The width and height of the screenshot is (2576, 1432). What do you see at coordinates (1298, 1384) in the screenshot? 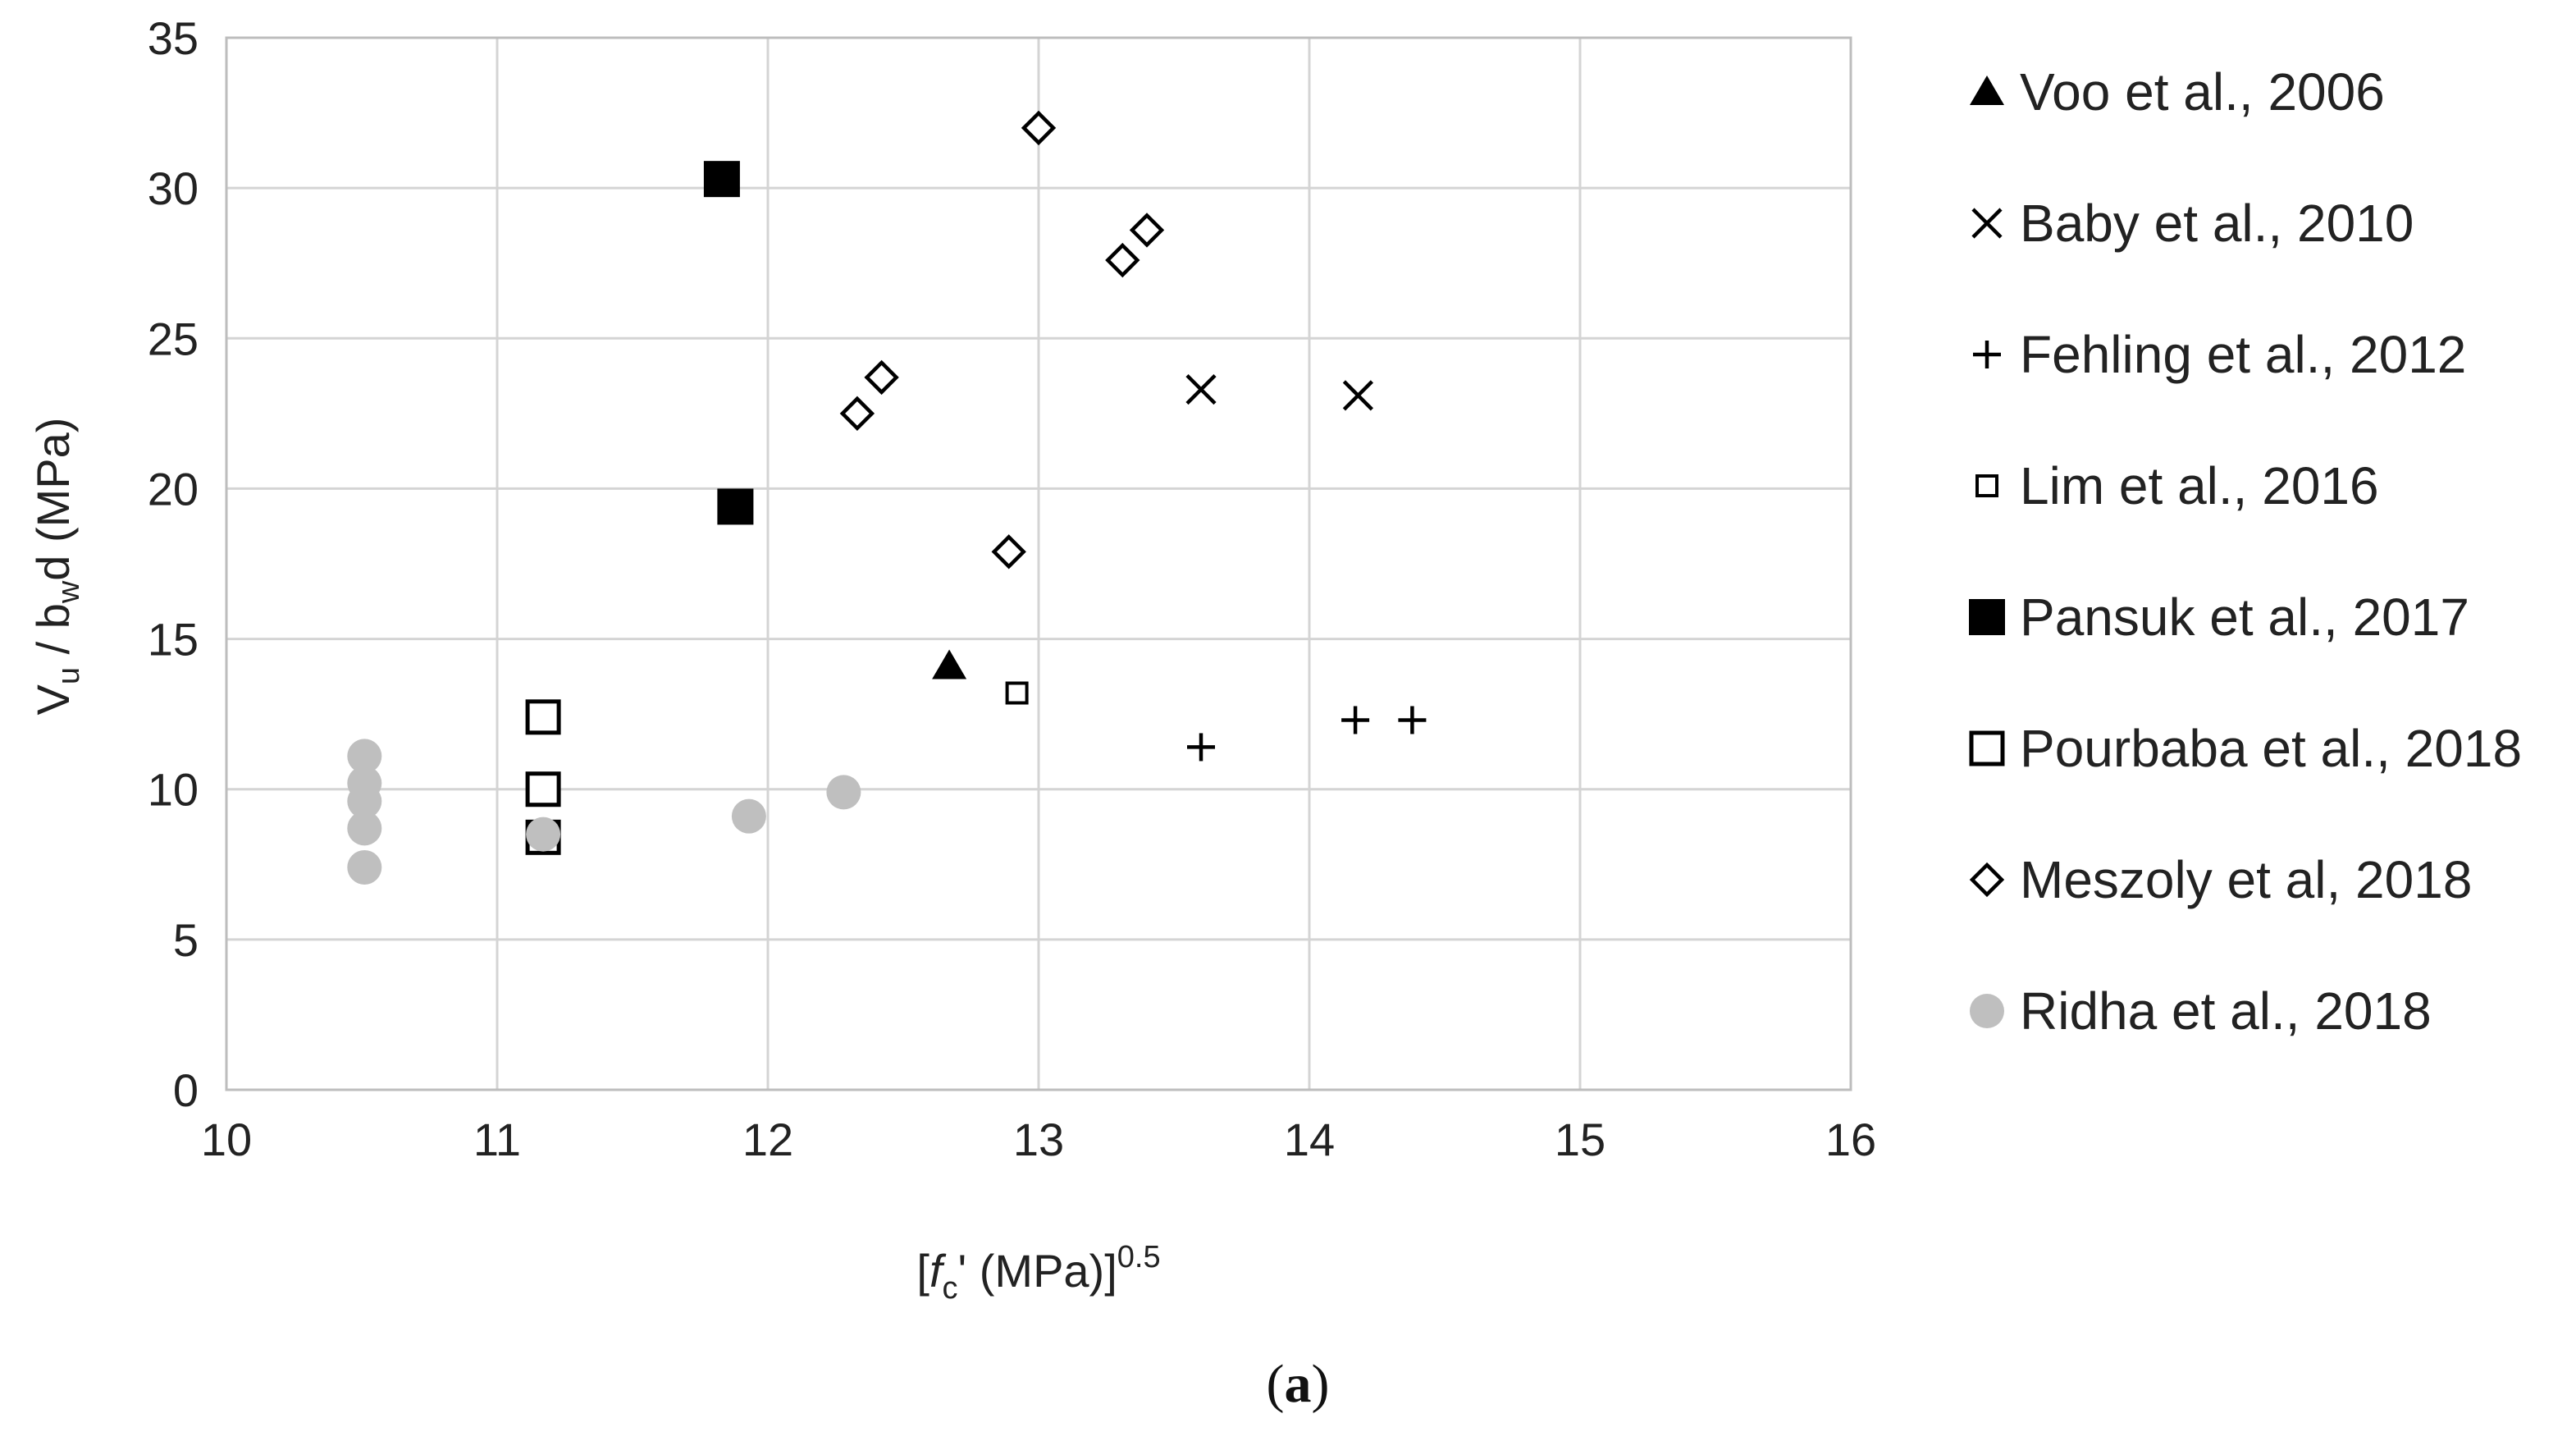
I see `figure-caption: (a)` at bounding box center [1298, 1384].